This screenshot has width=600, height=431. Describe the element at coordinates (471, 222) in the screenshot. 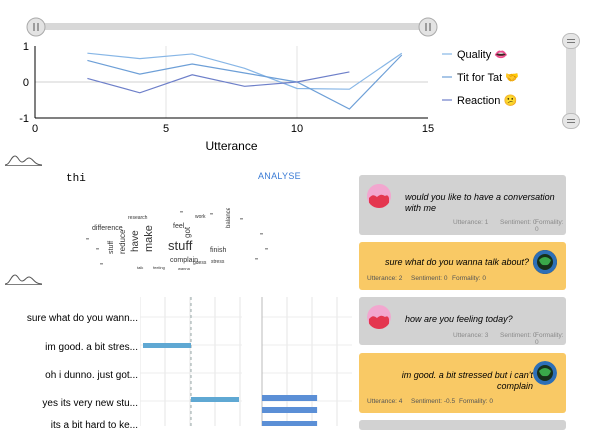

I see `utterance-number: Utterance: 1` at that location.